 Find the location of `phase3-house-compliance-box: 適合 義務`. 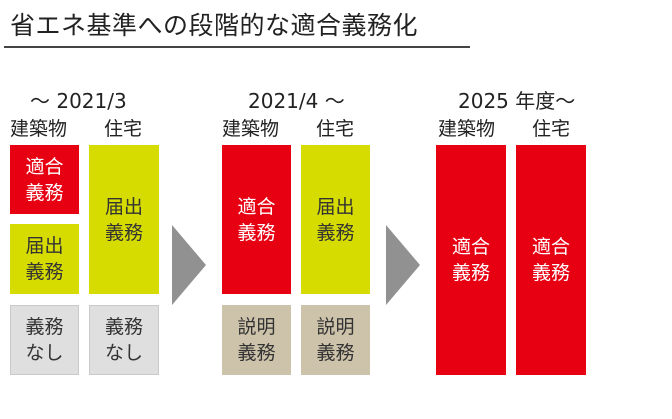

phase3-house-compliance-box: 適合 義務 is located at coordinates (551, 260).